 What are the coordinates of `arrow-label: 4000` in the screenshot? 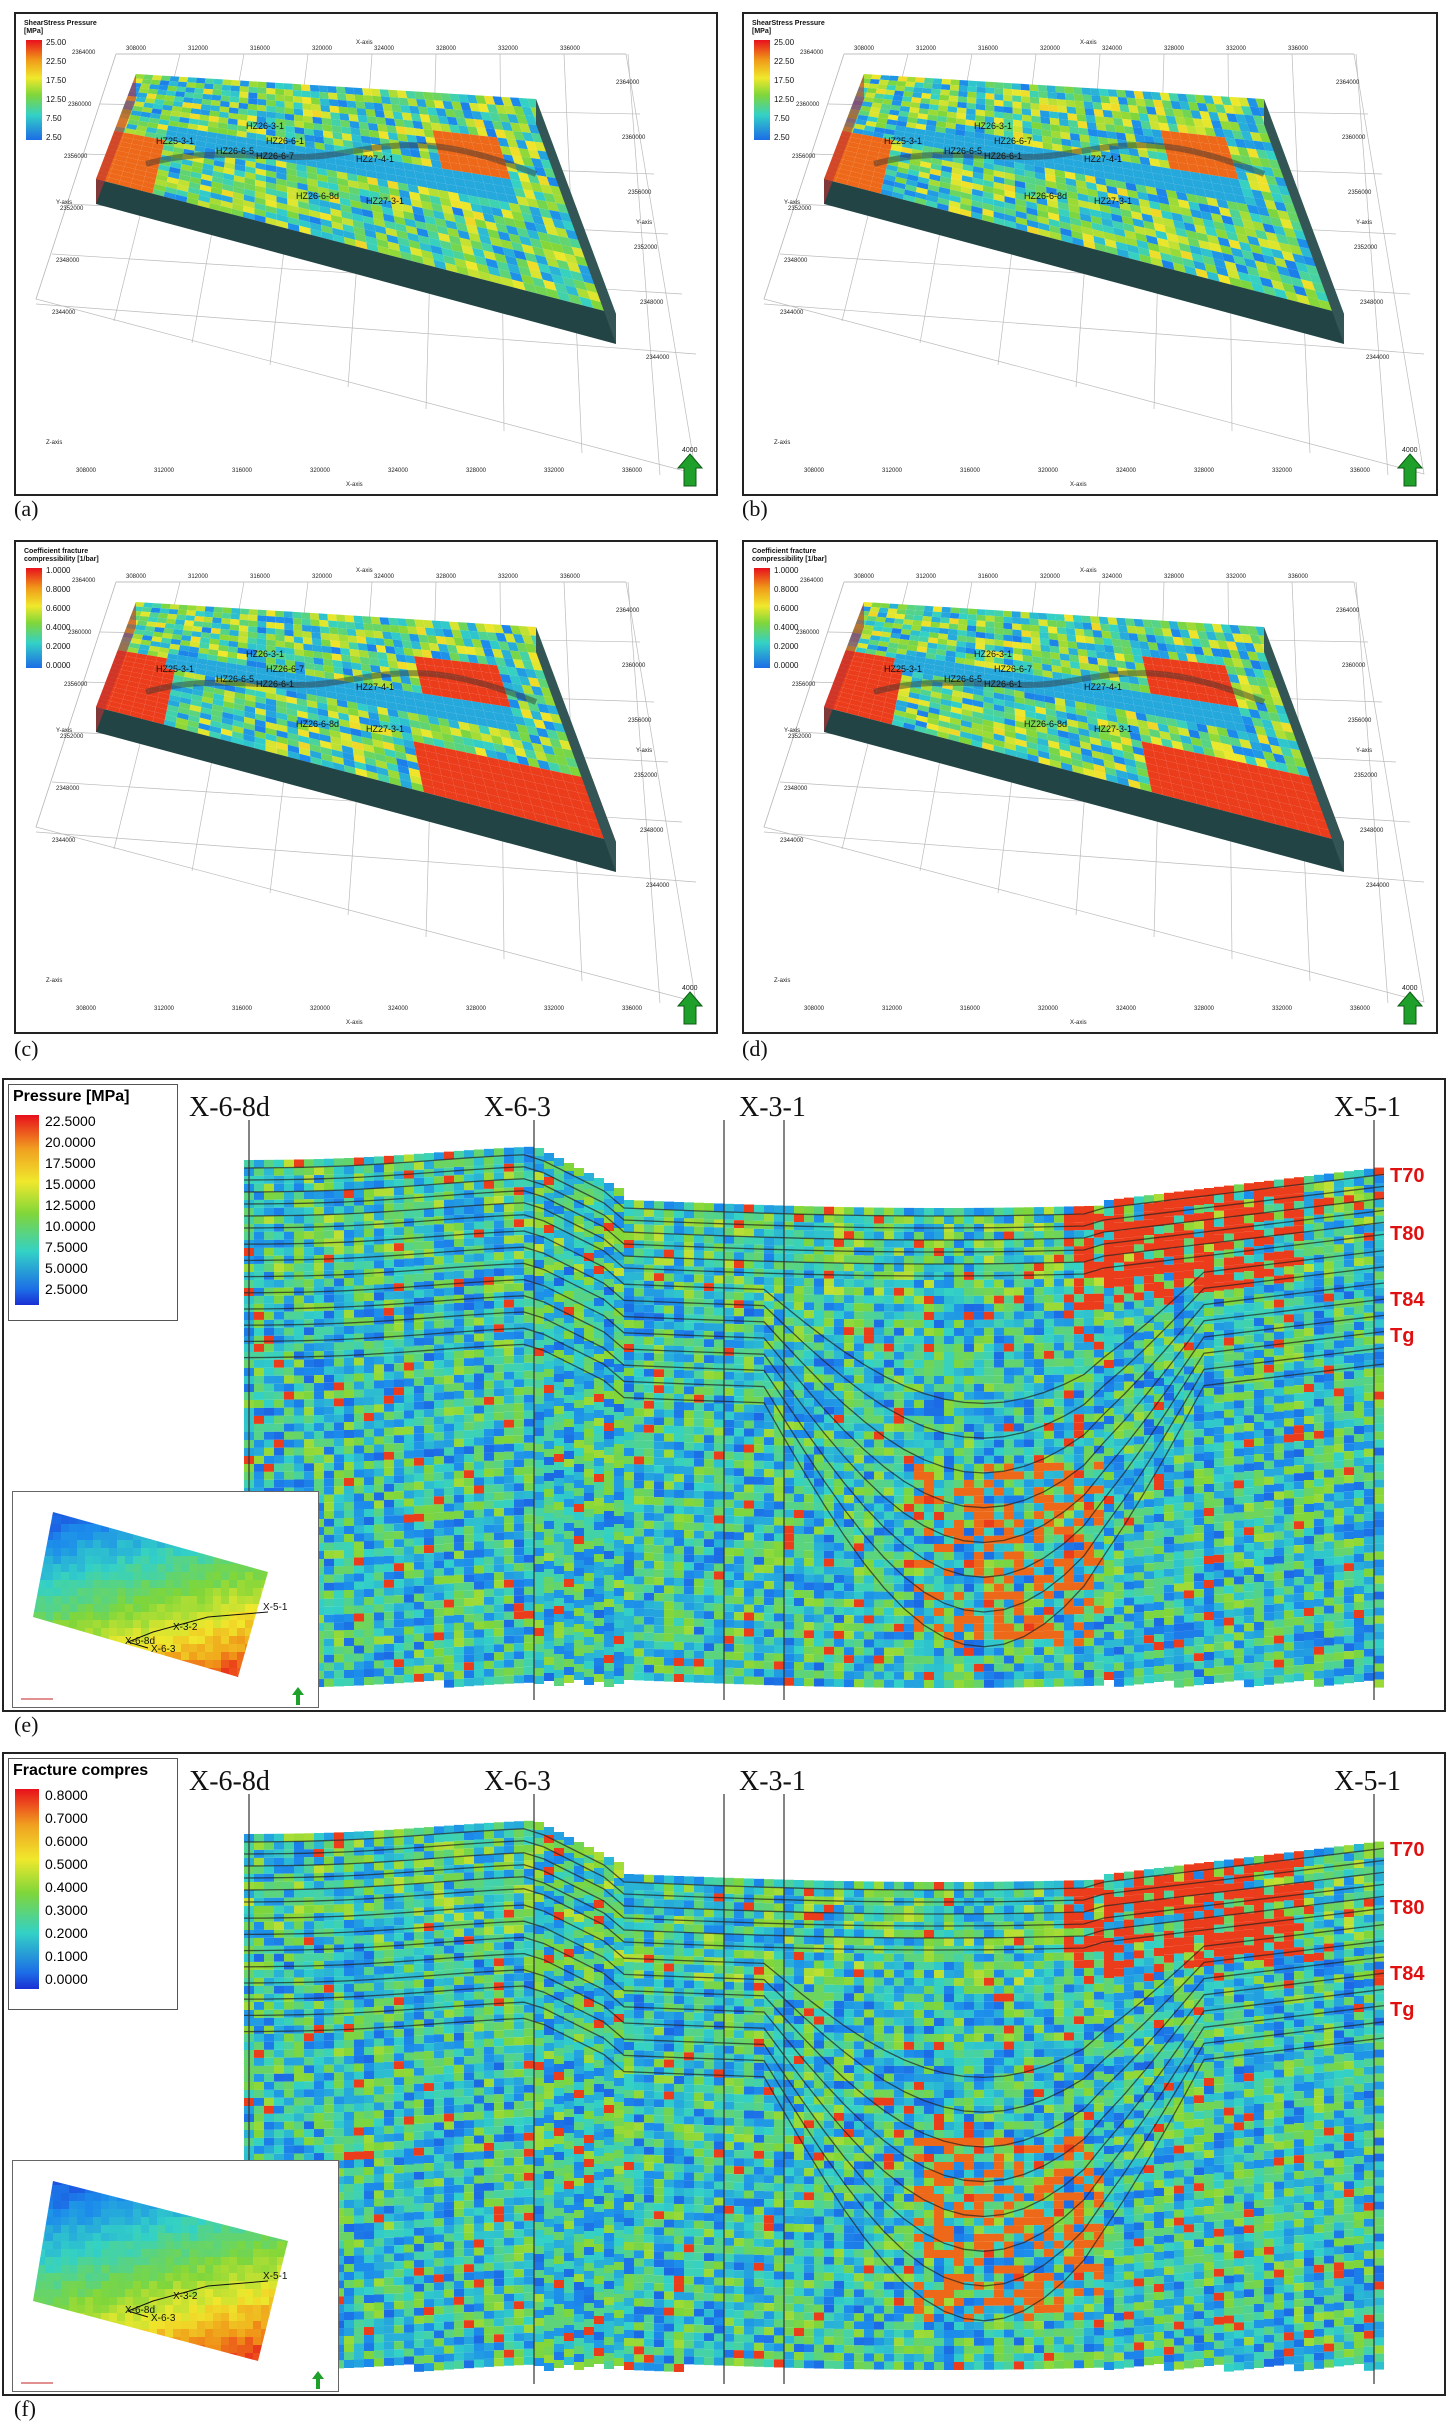 It's located at (690, 988).